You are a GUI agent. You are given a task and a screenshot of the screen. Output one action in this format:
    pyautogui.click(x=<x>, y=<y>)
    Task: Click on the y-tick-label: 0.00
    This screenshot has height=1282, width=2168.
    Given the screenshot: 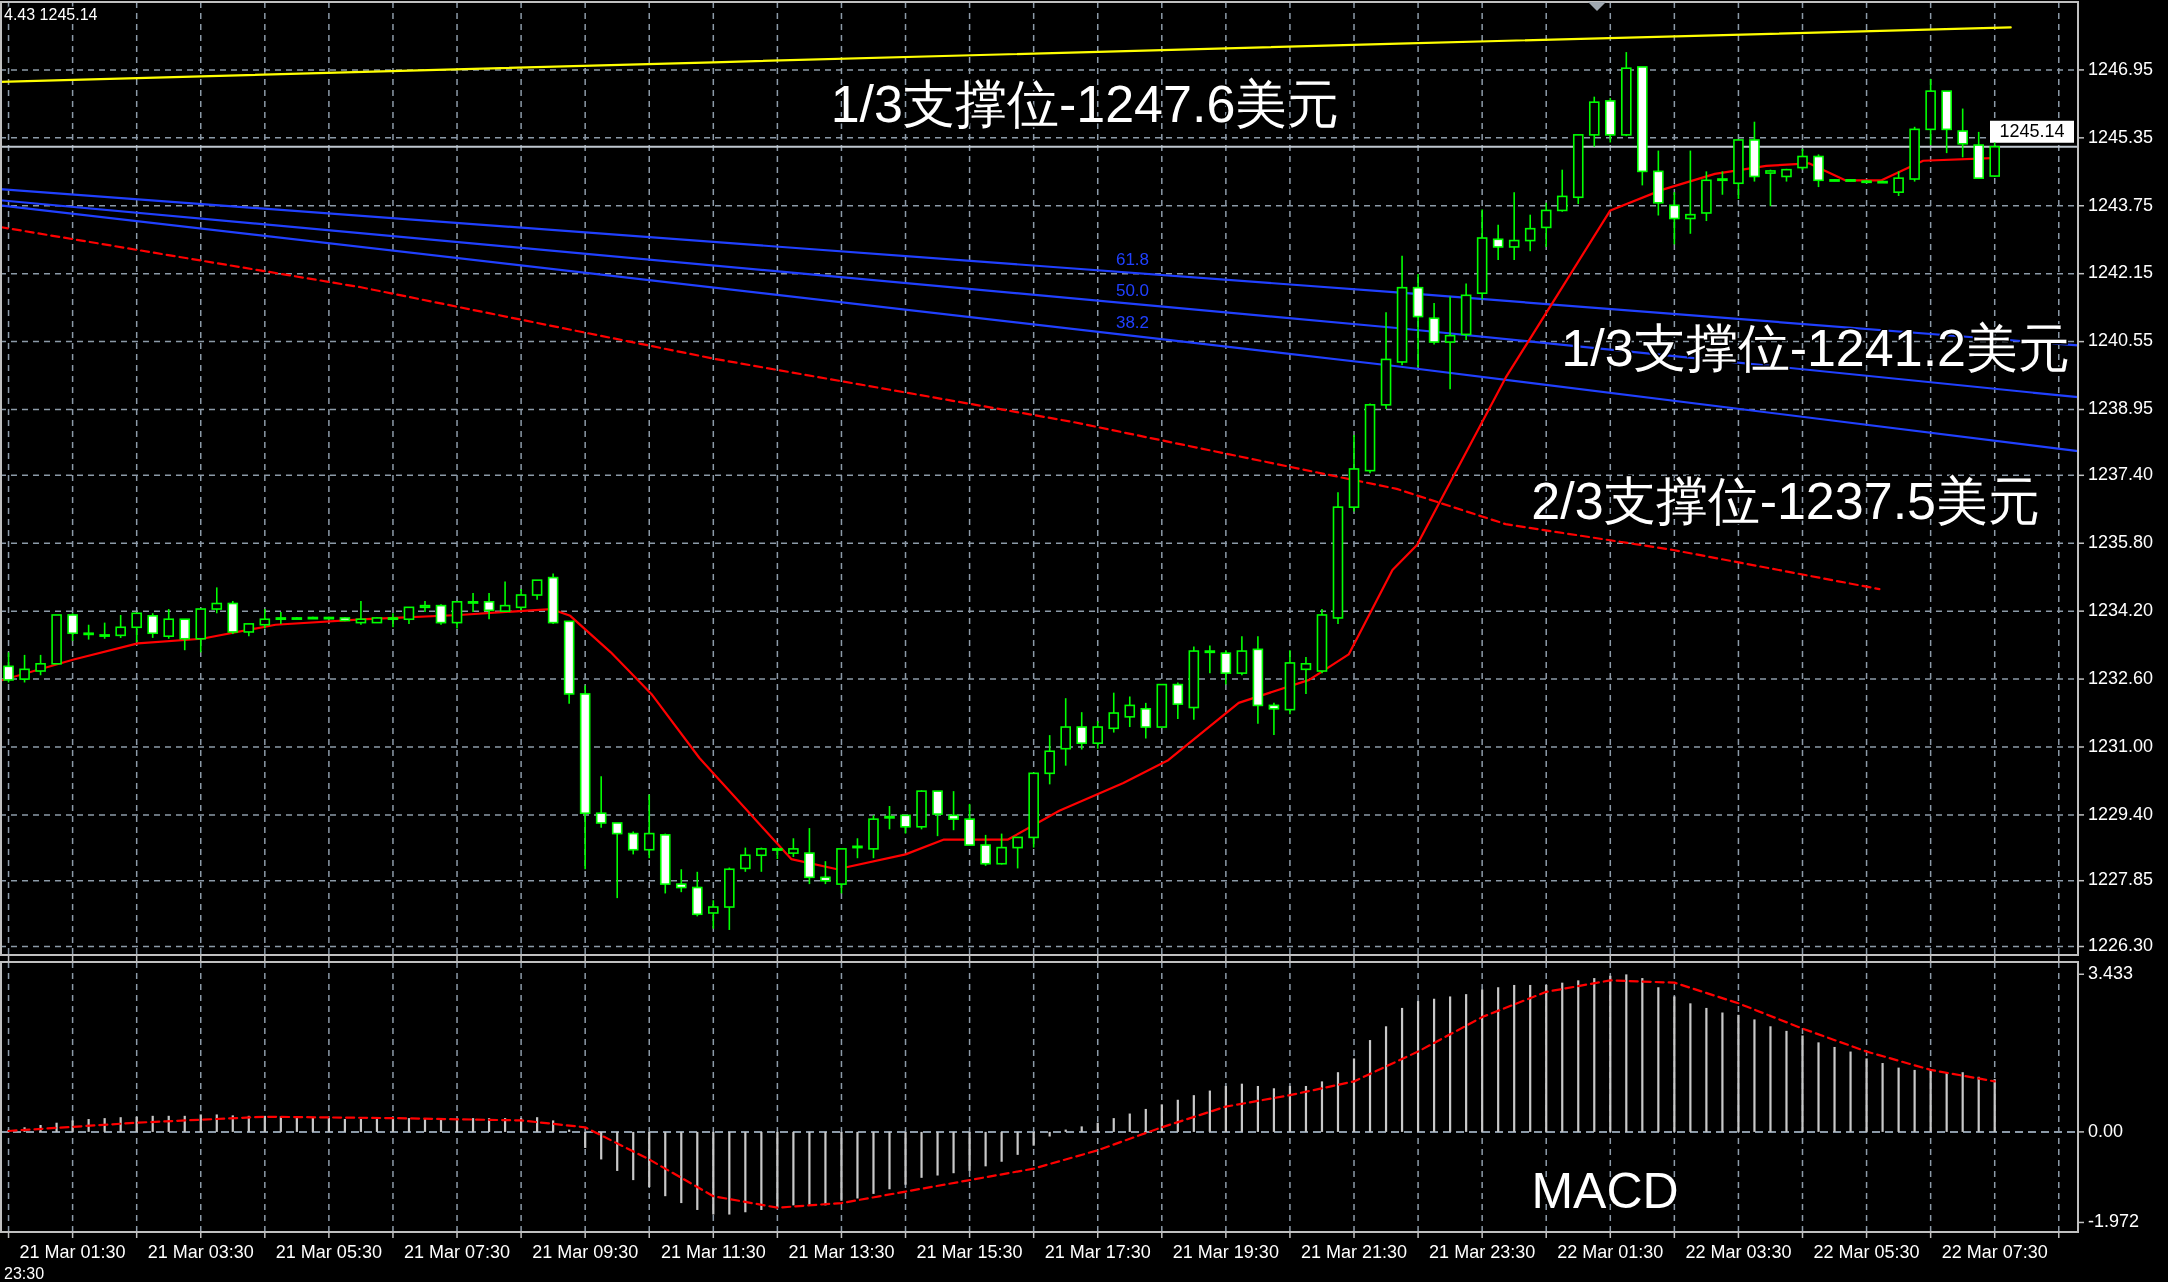 What is the action you would take?
    pyautogui.click(x=2106, y=1130)
    